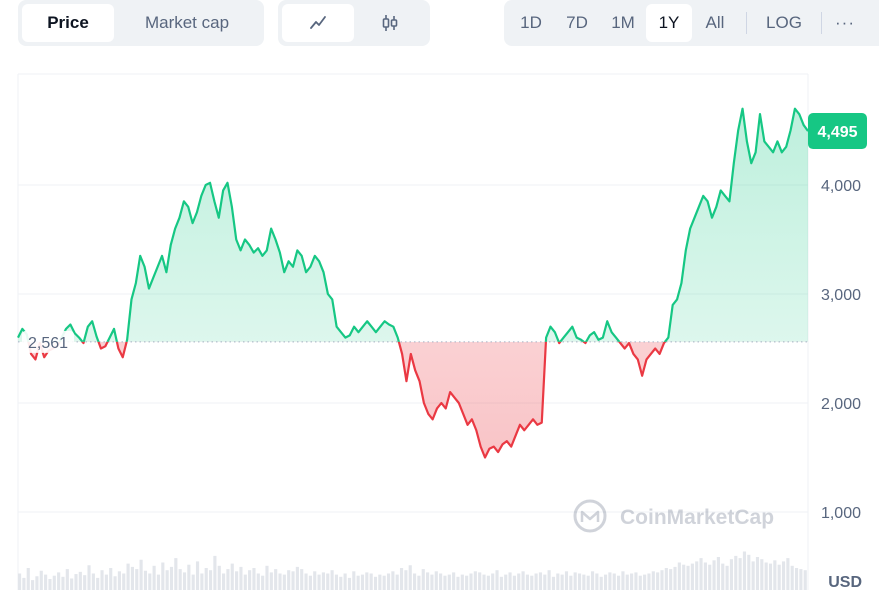 The width and height of the screenshot is (879, 605). What do you see at coordinates (318, 23) in the screenshot?
I see `line-chart-button` at bounding box center [318, 23].